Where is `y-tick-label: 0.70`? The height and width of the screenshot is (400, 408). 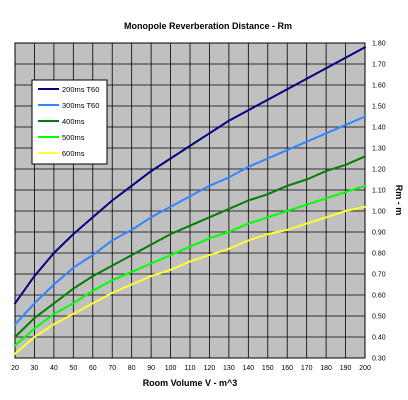
y-tick-label: 0.70 is located at coordinates (379, 275).